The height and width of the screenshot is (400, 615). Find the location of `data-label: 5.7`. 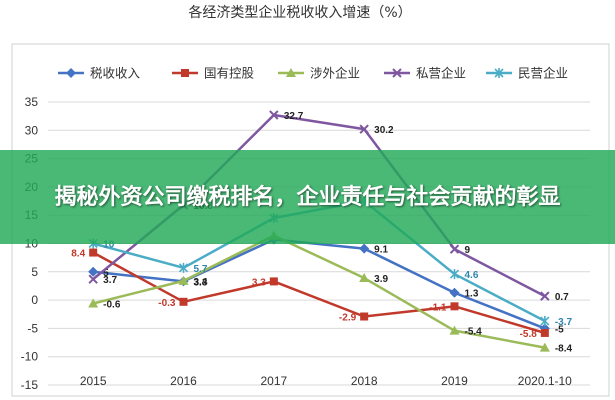

data-label: 5.7 is located at coordinates (201, 269).